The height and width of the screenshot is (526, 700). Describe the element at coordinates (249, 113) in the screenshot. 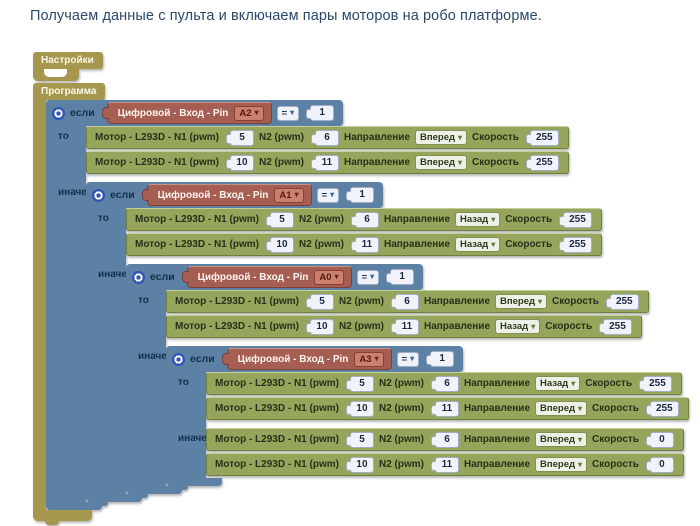

I see `pin-dropdown: A2 ▾` at that location.